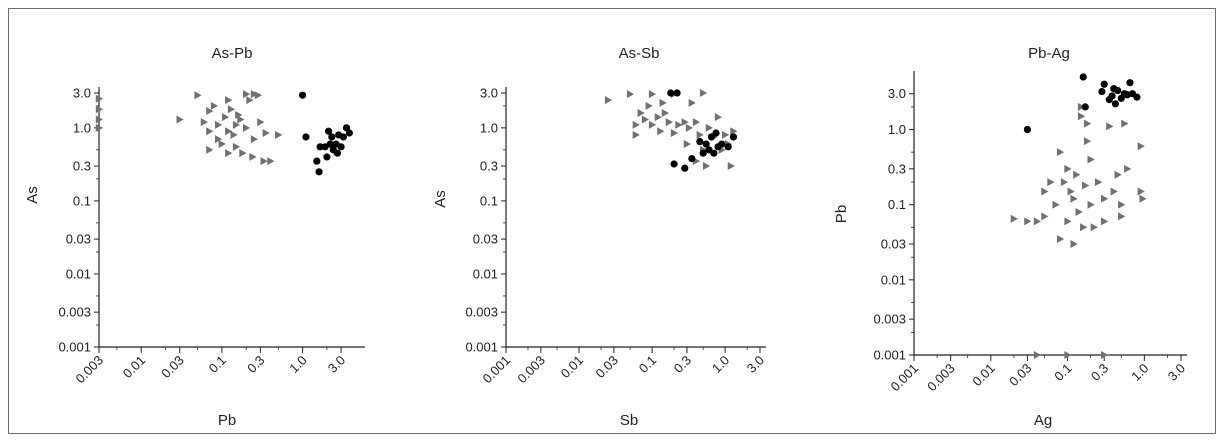  What do you see at coordinates (889, 319) in the screenshot?
I see `y-tick-label: 0.003` at bounding box center [889, 319].